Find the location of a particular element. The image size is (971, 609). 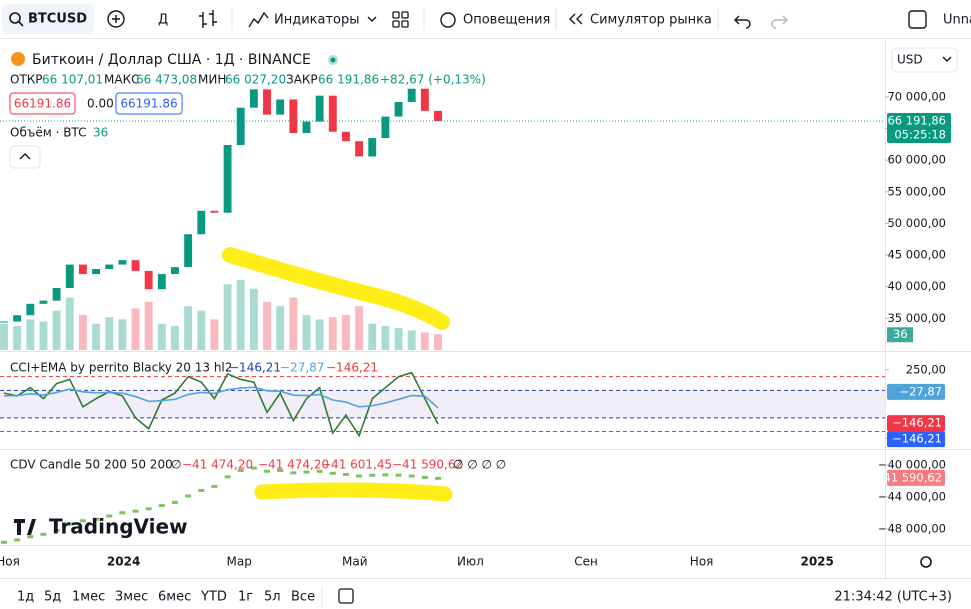

indicators-icon is located at coordinates (258, 19).